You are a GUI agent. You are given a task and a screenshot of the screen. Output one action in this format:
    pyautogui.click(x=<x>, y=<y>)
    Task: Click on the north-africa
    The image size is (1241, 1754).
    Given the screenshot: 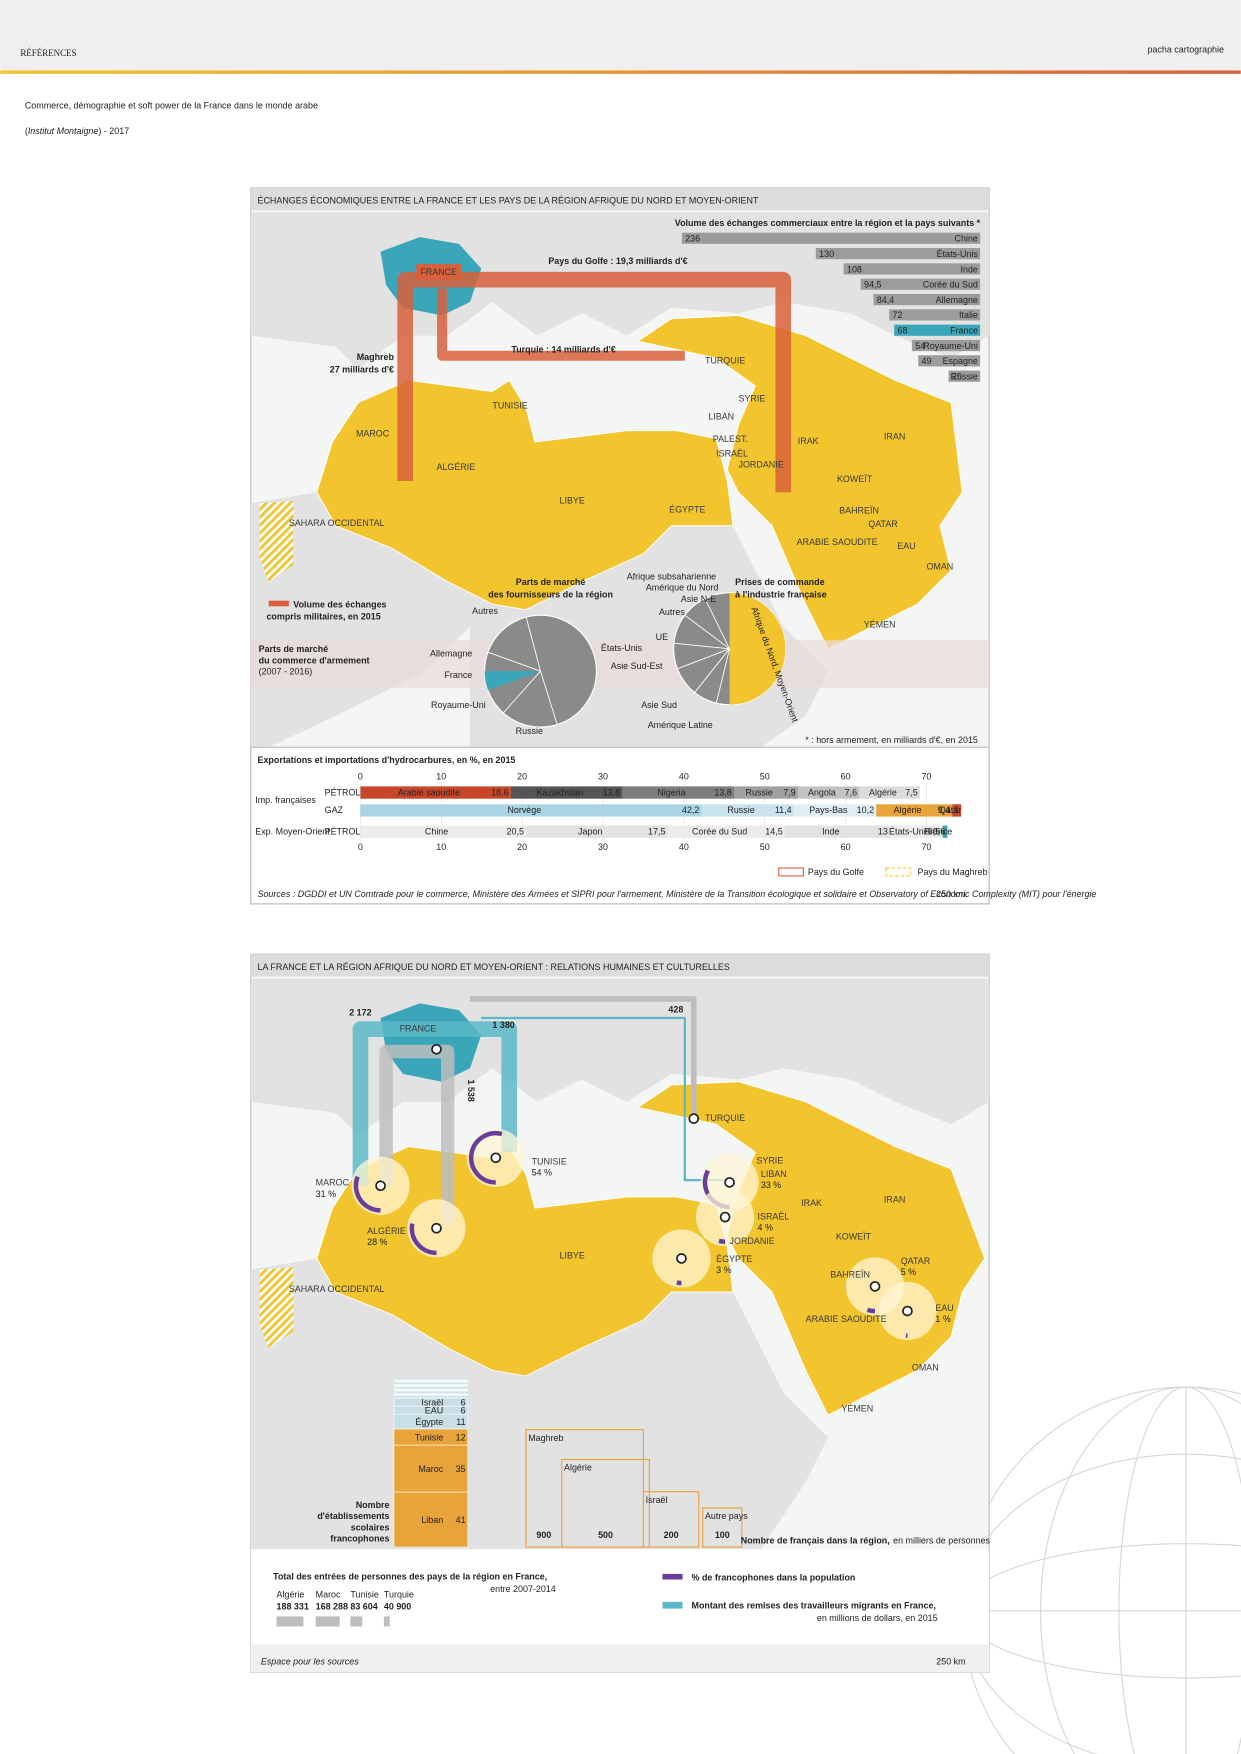 What is the action you would take?
    pyautogui.click(x=525, y=495)
    